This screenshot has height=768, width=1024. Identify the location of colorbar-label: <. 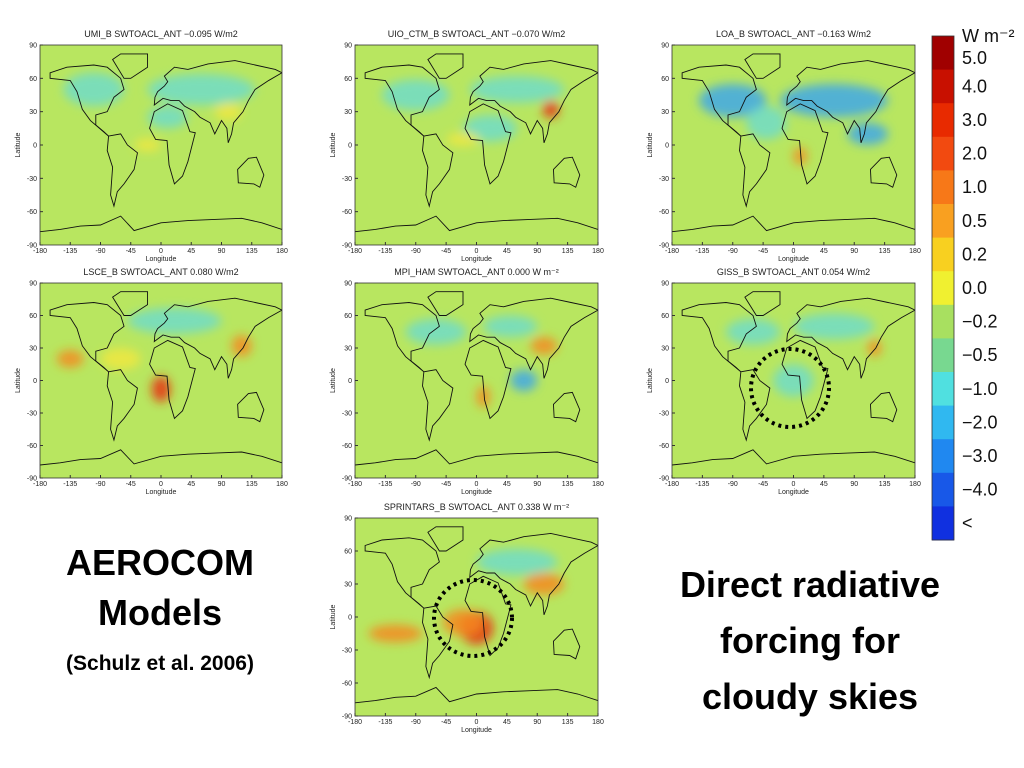
(967, 523).